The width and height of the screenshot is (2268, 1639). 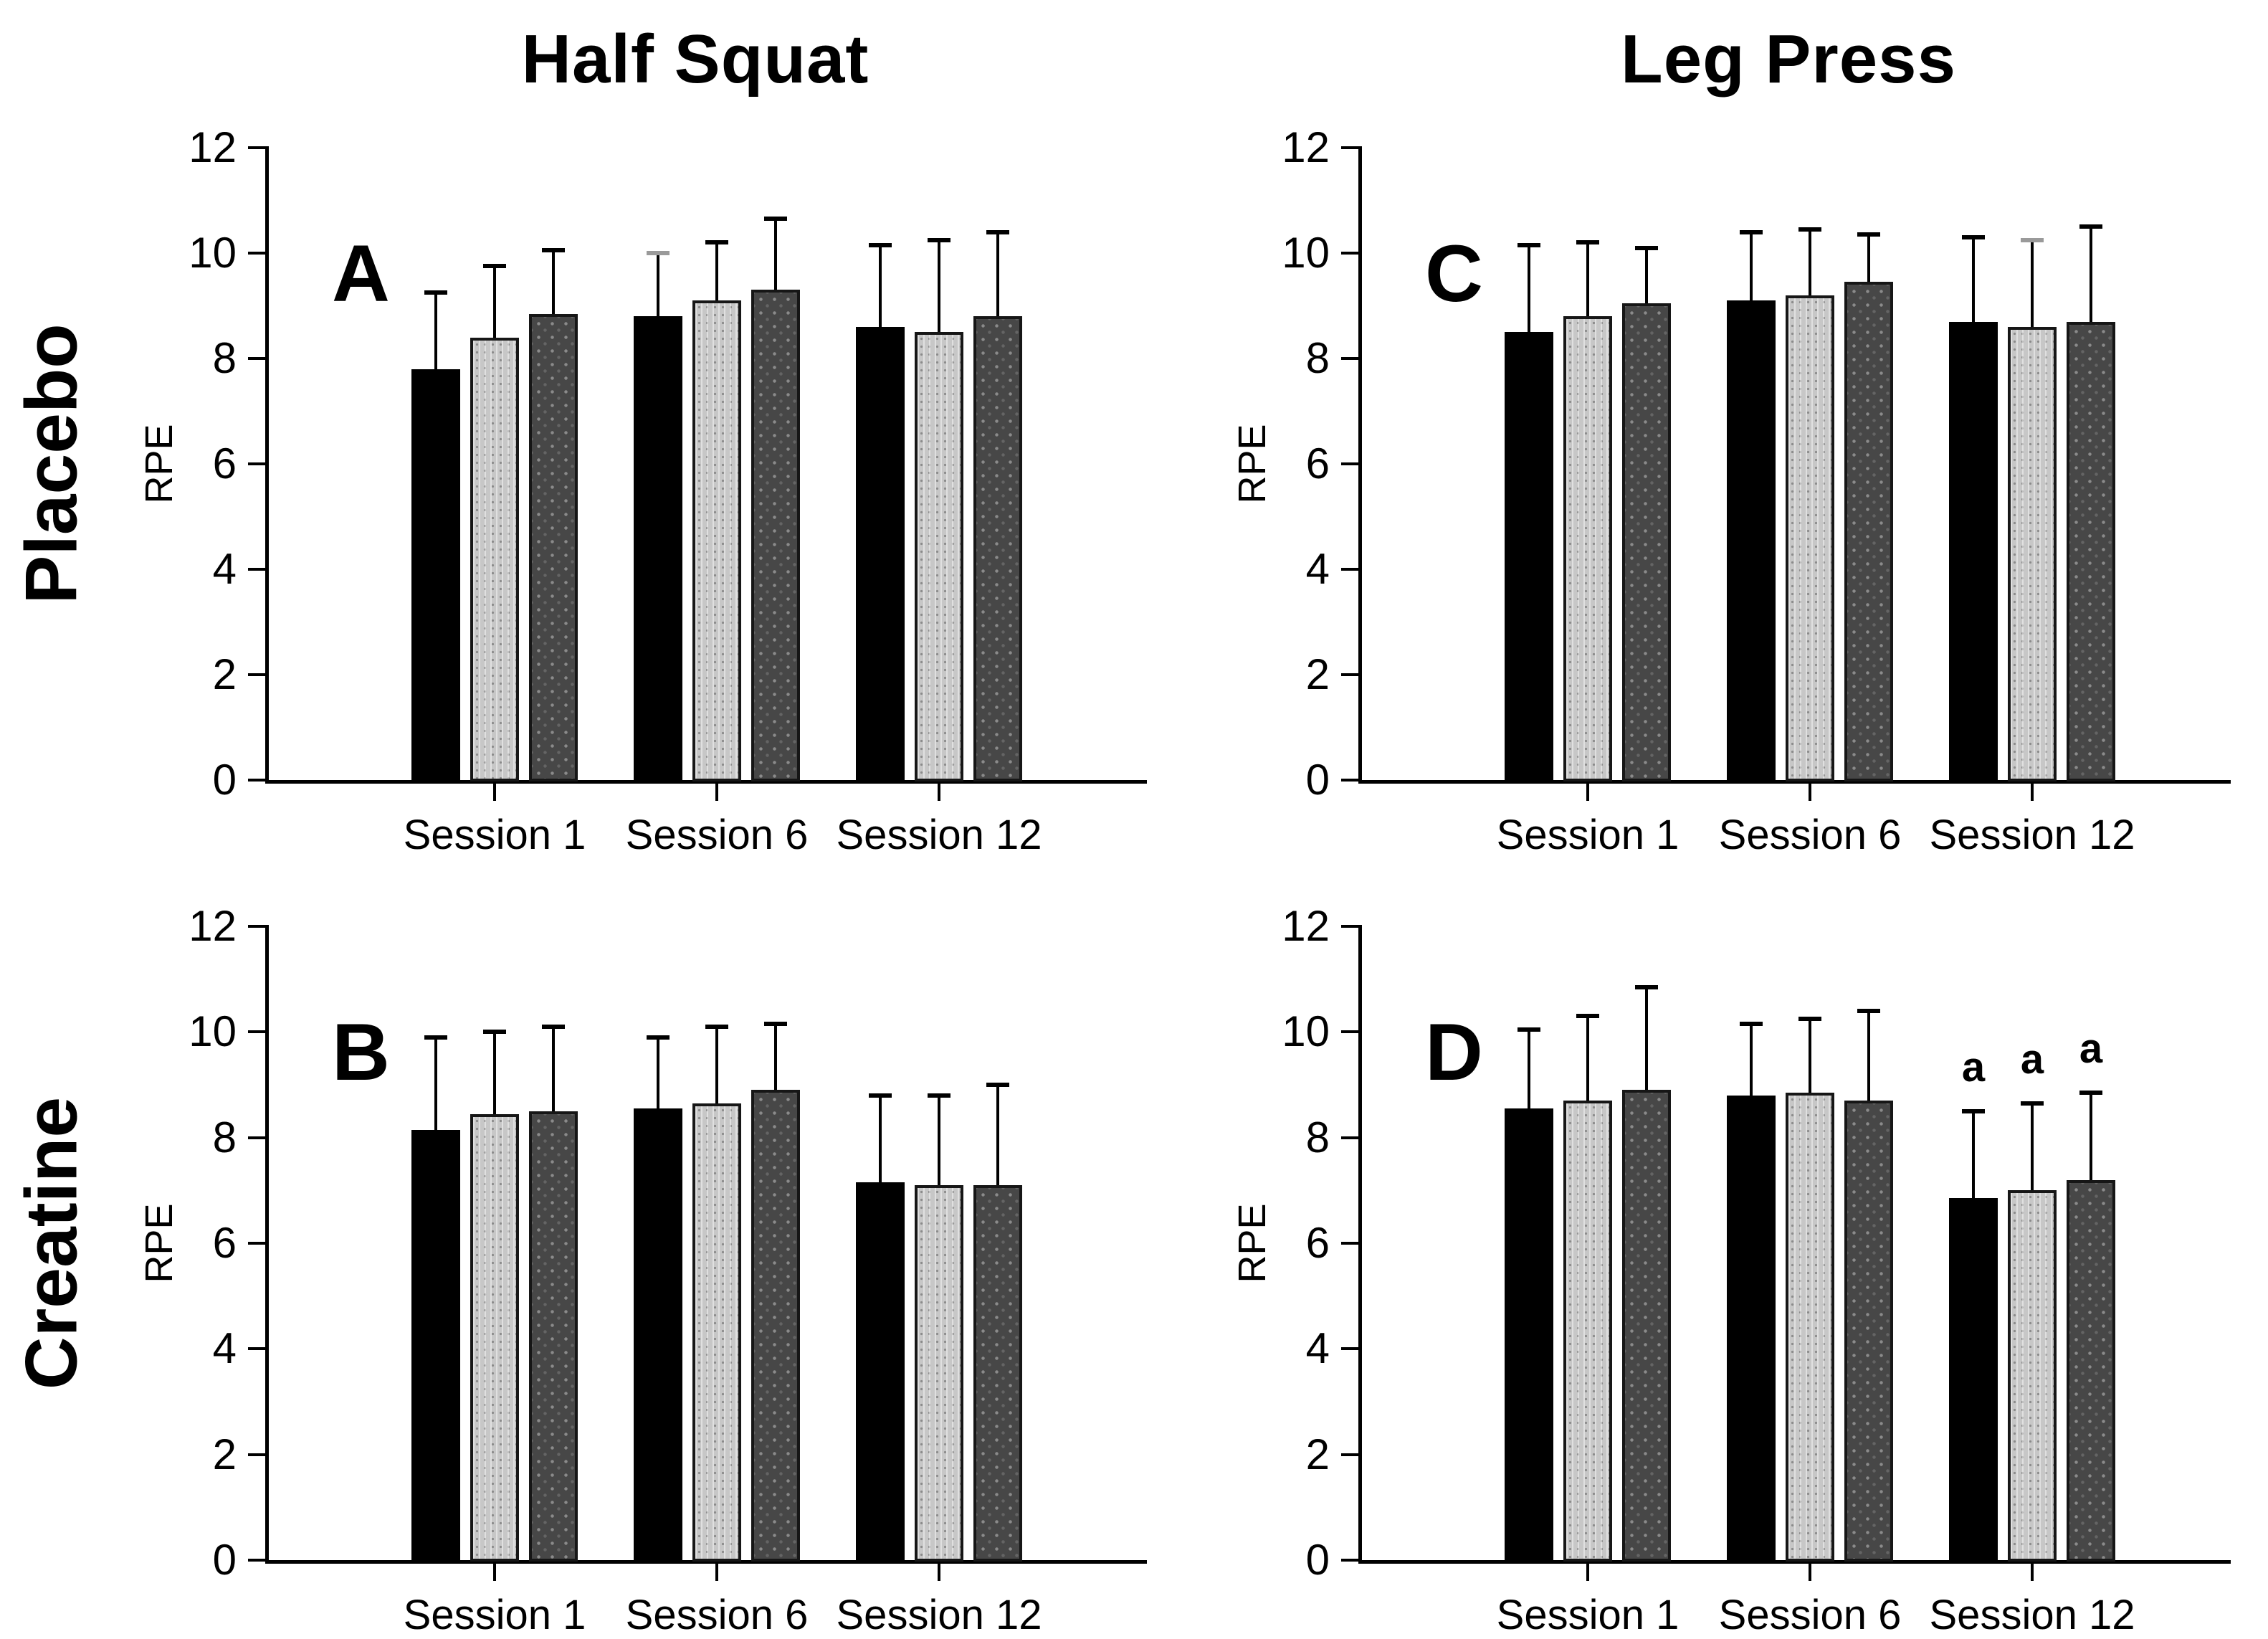 I want to click on bar-A-session-12-set2, so click(x=939, y=557).